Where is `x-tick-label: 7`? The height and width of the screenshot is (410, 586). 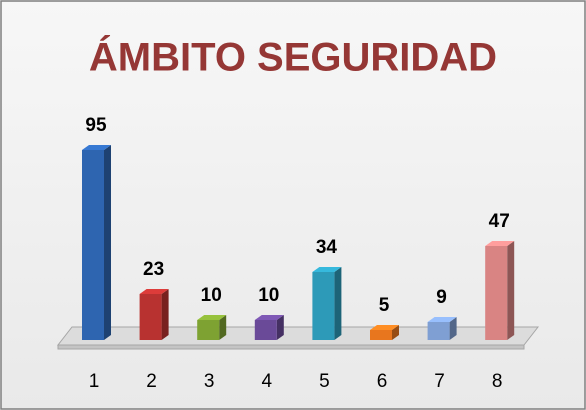 x-tick-label: 7 is located at coordinates (439, 381).